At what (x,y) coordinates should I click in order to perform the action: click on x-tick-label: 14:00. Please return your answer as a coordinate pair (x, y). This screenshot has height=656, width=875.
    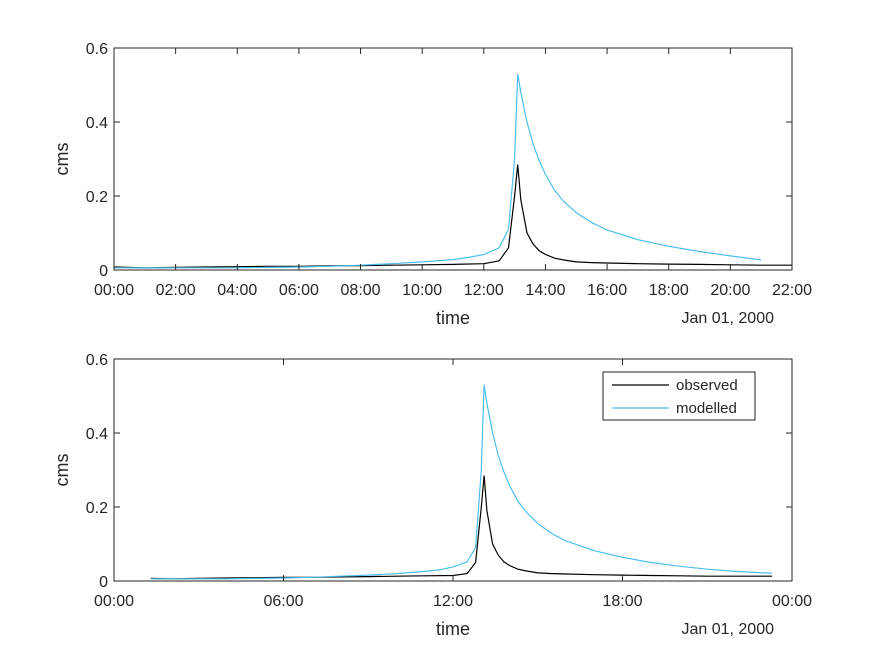
    Looking at the image, I should click on (545, 290).